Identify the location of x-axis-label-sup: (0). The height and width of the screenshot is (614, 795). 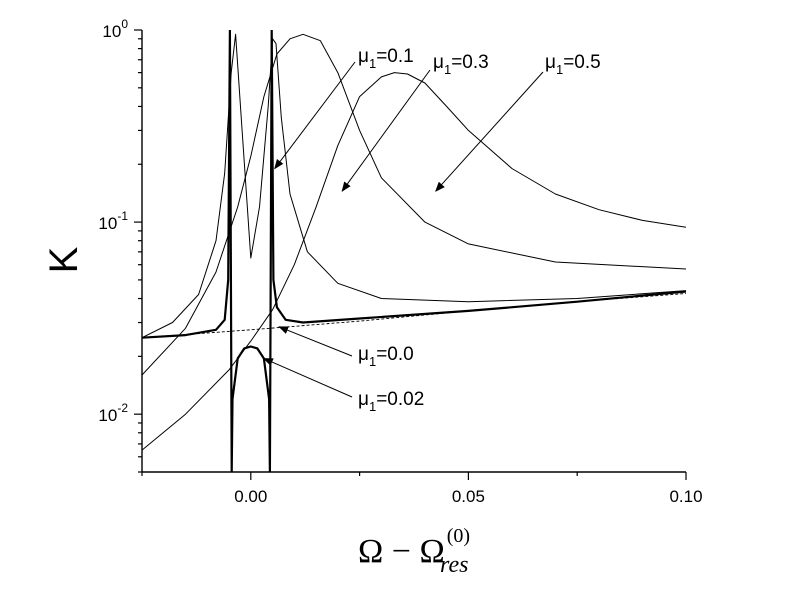
(458, 536).